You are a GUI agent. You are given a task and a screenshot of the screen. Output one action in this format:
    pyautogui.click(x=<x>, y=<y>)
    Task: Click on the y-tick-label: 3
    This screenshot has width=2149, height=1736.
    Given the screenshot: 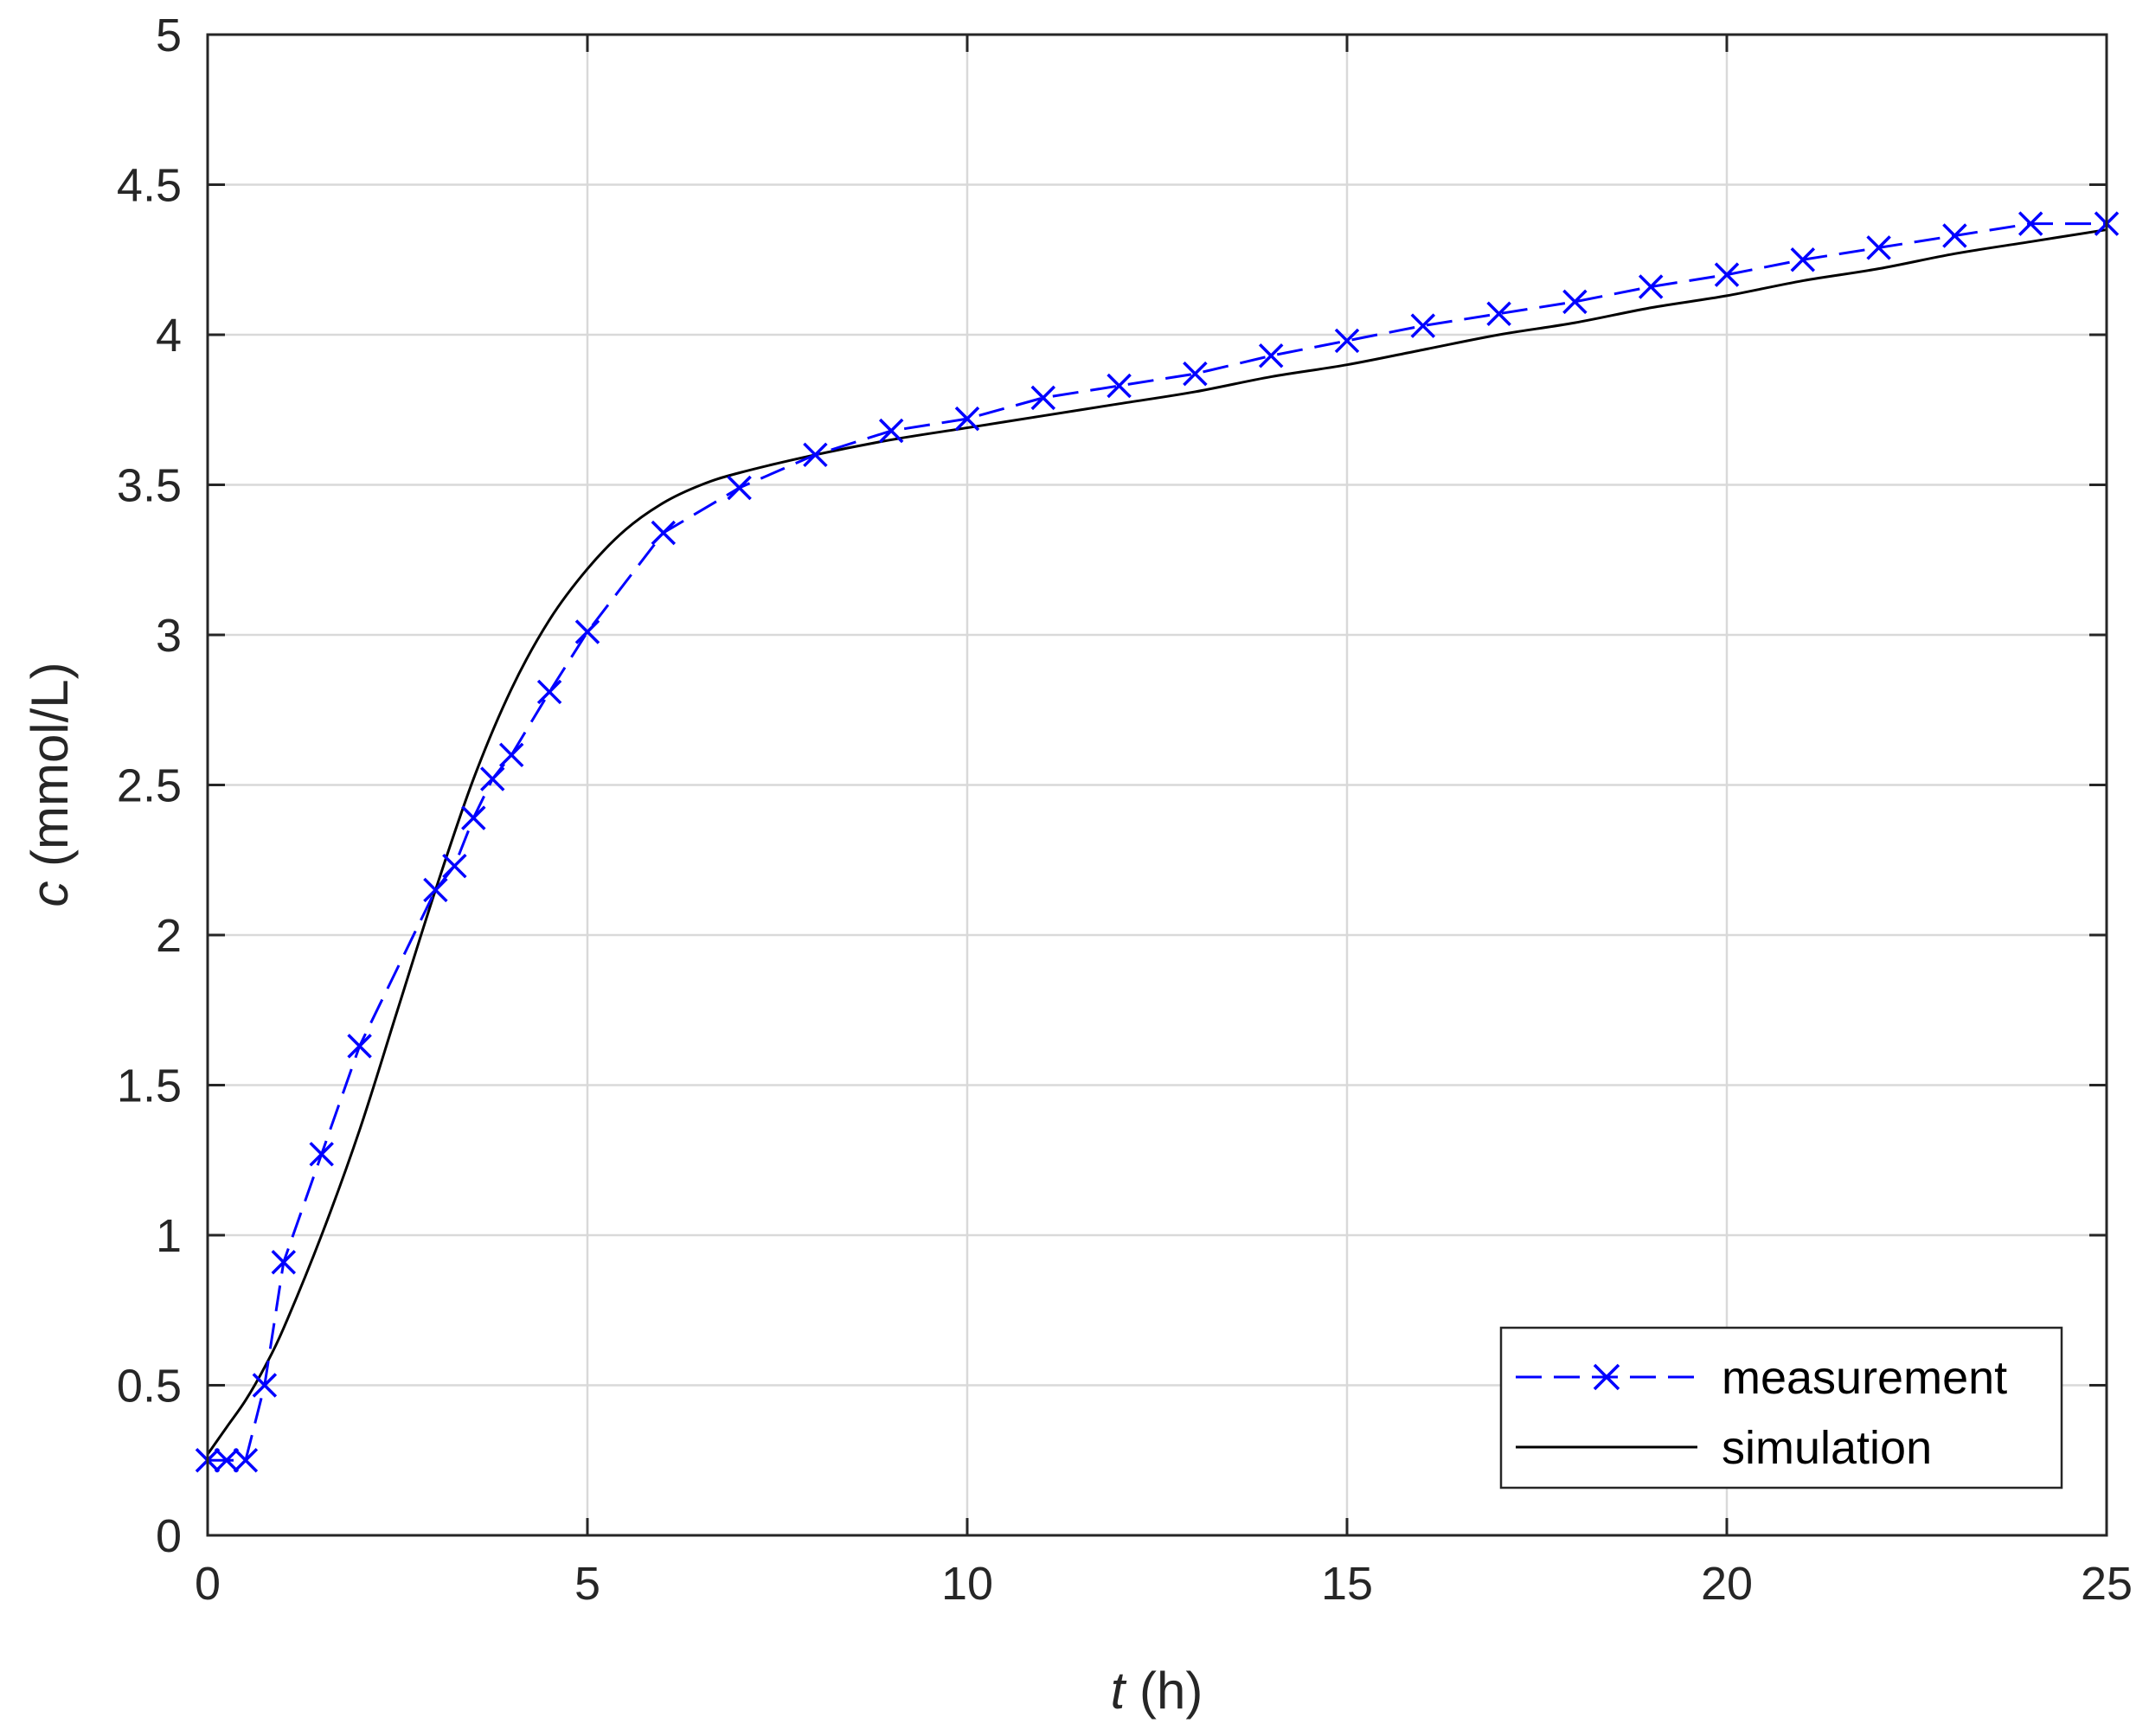 What is the action you would take?
    pyautogui.click(x=169, y=636)
    